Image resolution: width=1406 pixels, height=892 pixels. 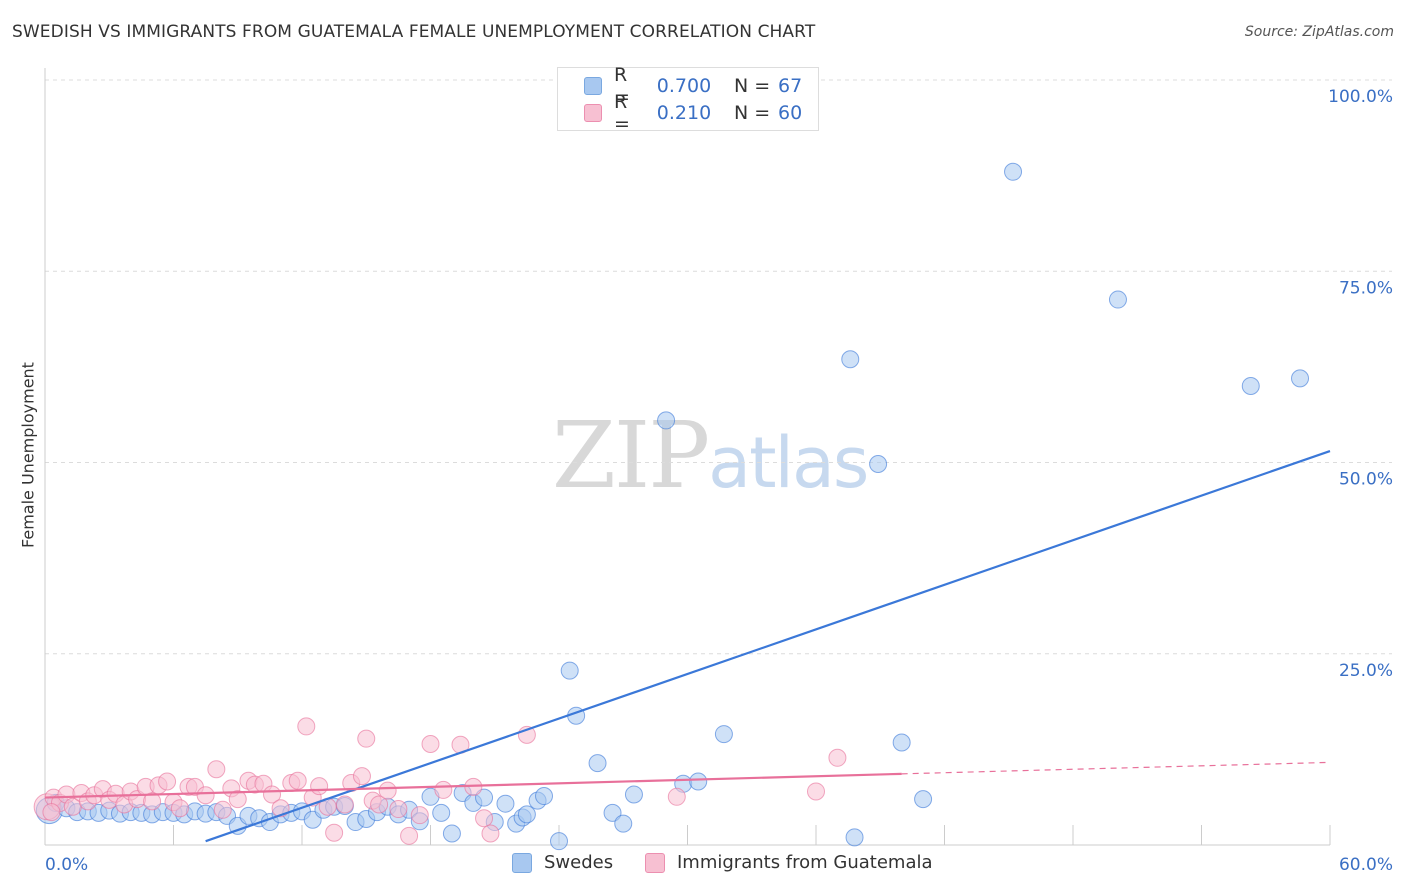 What do you see at coordinates (1319, 32) in the screenshot?
I see `source-label: Source: ZipAtlas.com` at bounding box center [1319, 32].